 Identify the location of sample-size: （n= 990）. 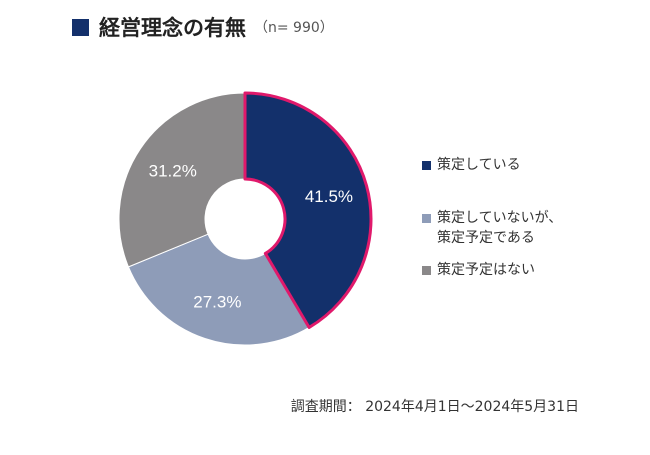
(294, 28).